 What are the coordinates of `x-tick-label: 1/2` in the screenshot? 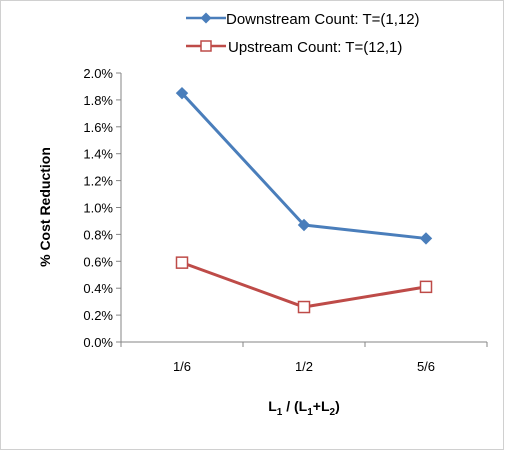 It's located at (304, 366).